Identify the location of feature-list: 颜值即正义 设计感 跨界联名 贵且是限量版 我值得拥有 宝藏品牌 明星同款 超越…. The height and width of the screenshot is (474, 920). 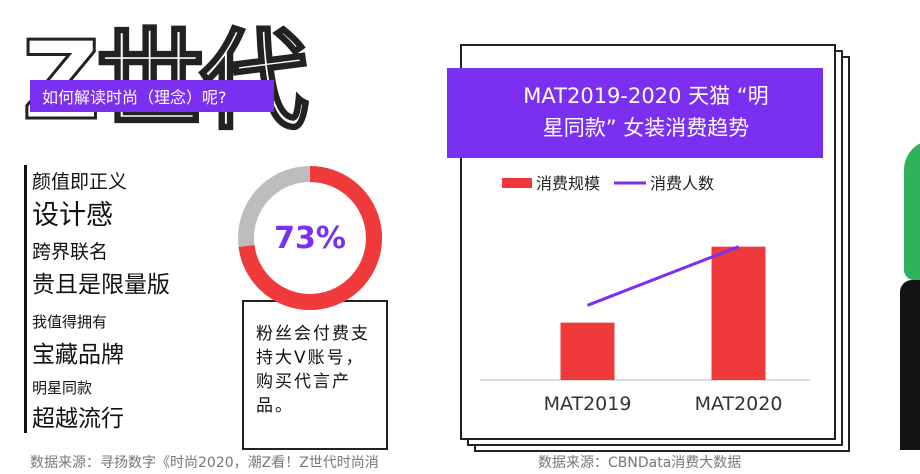
(128, 298).